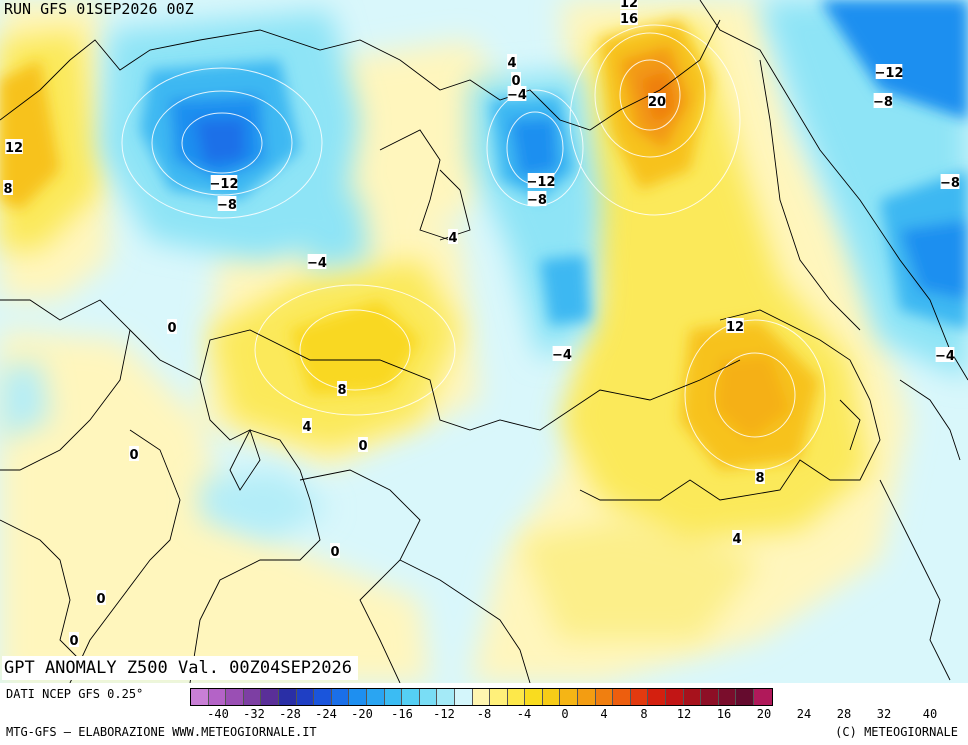  What do you see at coordinates (218, 714) in the screenshot?
I see `scale-tick-label: -40` at bounding box center [218, 714].